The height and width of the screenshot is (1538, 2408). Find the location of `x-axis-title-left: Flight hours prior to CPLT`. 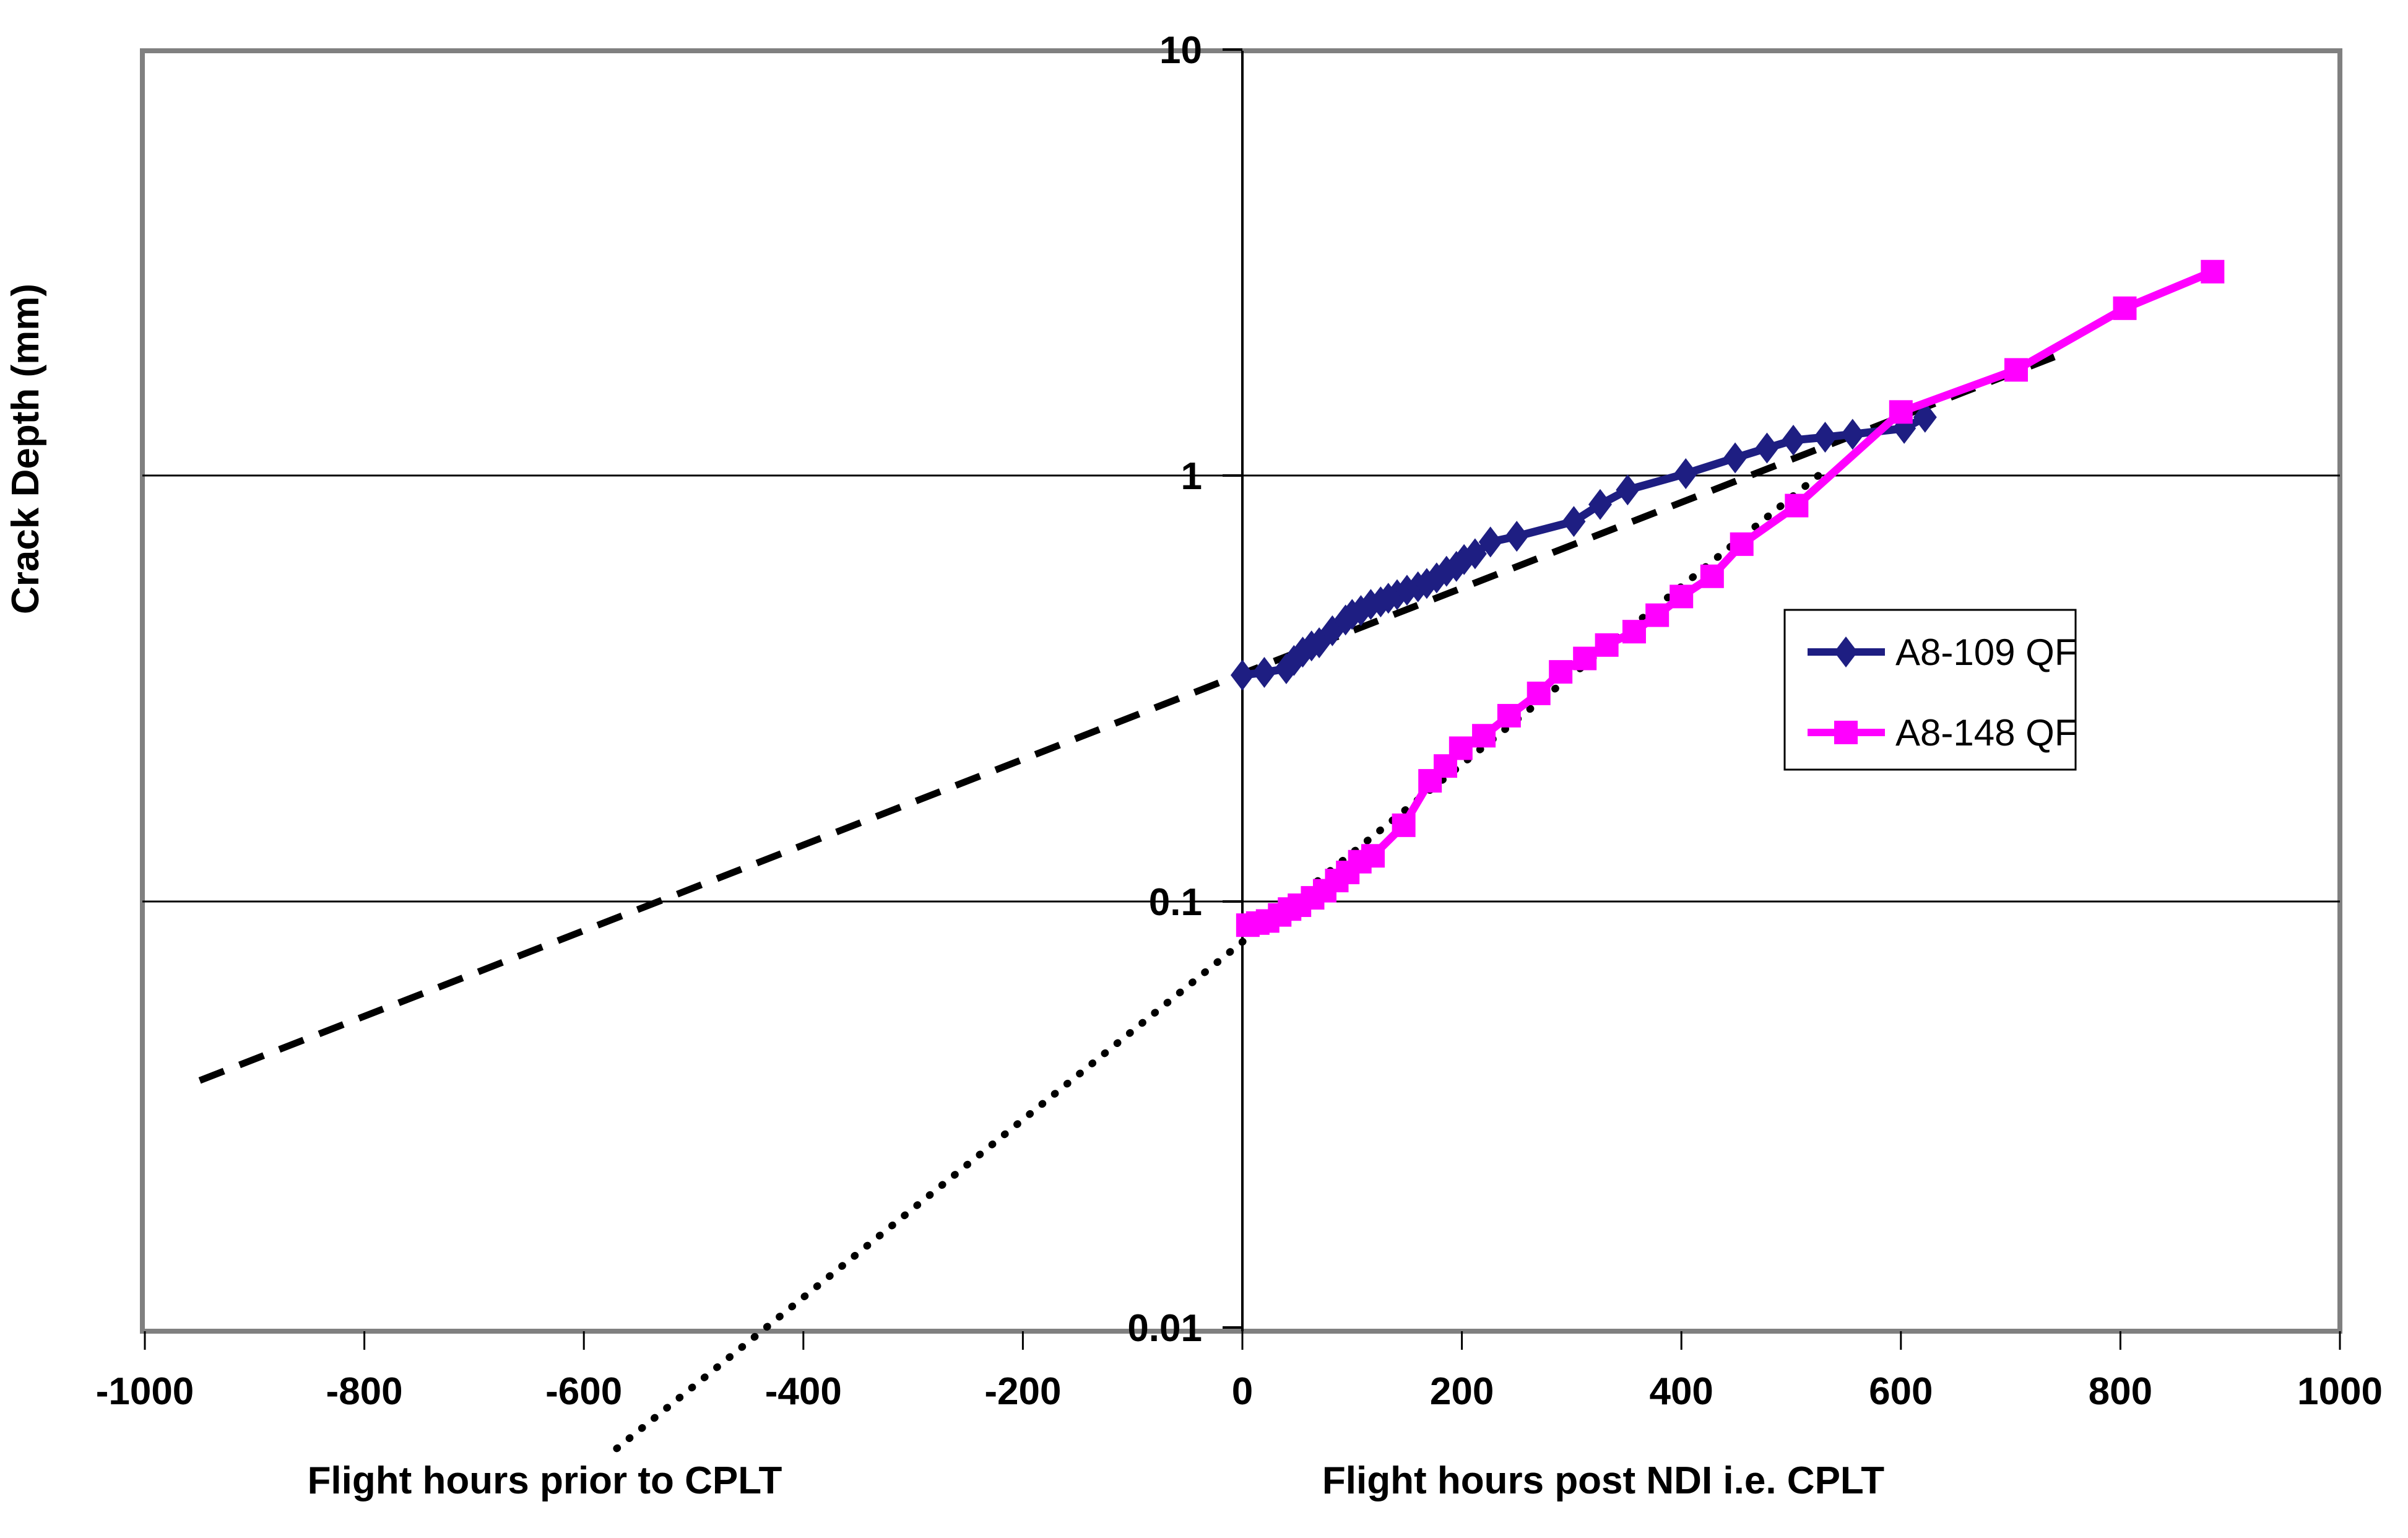

x-axis-title-left: Flight hours prior to CPLT is located at coordinates (545, 1481).